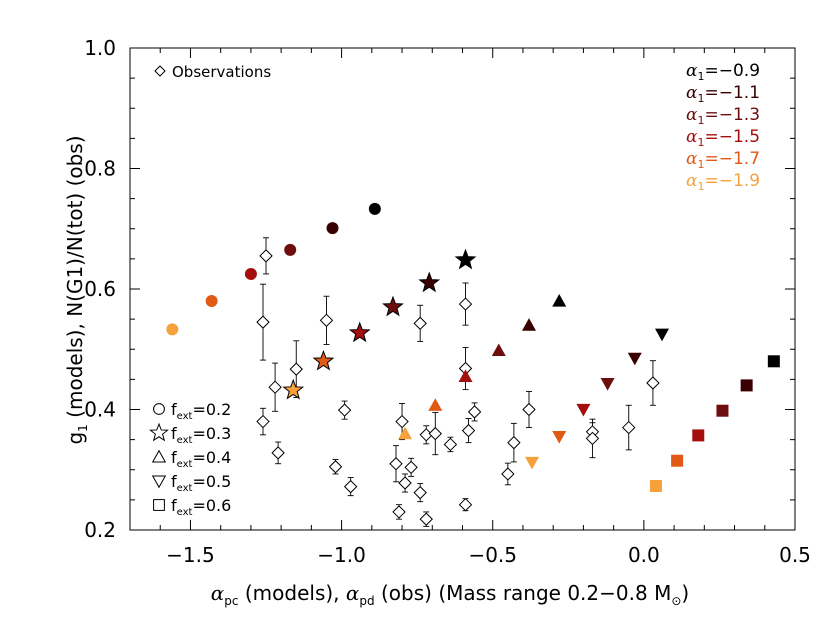 The width and height of the screenshot is (830, 623). Describe the element at coordinates (341, 555) in the screenshot. I see `x-tick-label: −1.0` at that location.